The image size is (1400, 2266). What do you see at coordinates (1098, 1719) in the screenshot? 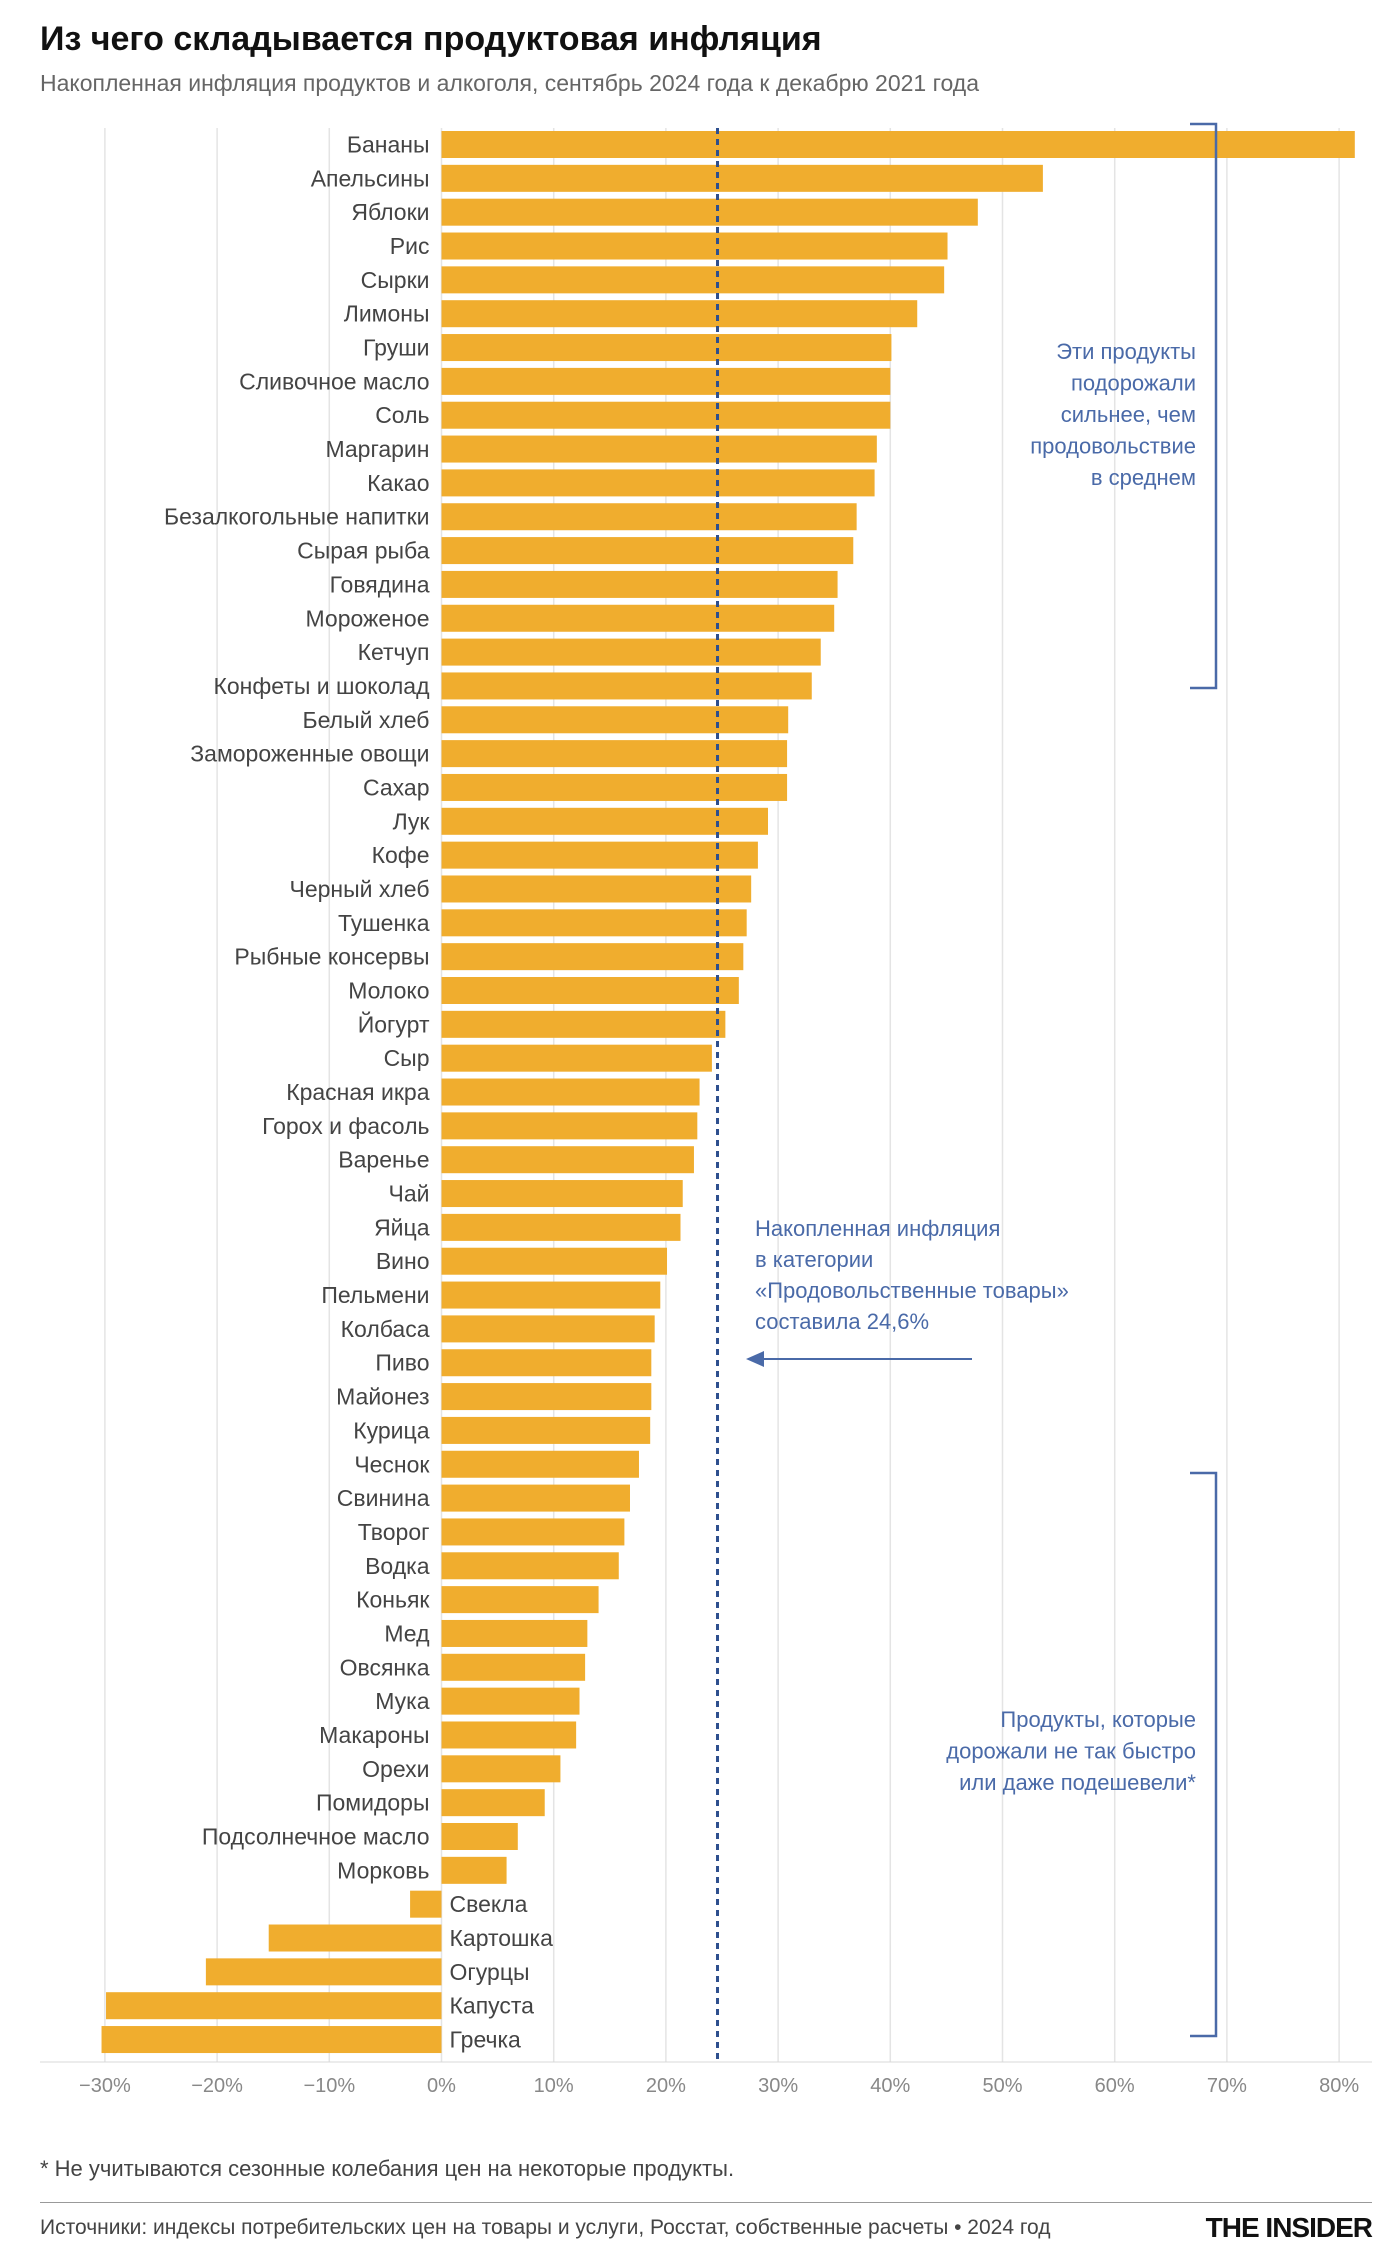
I see `lower-group-annotation-line: Продукты, которые` at bounding box center [1098, 1719].